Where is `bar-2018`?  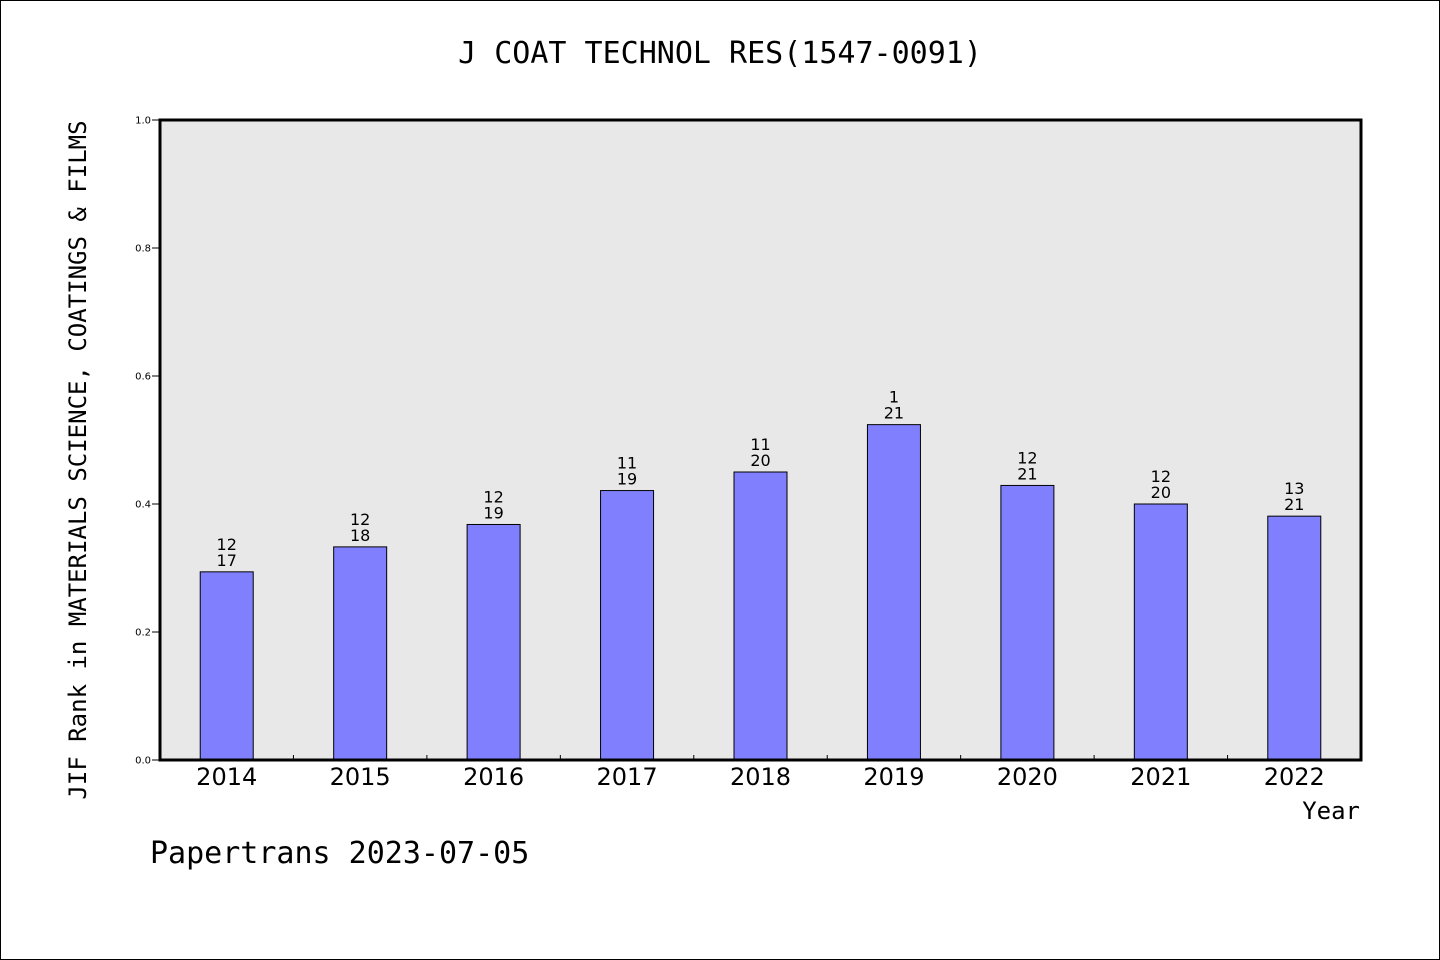 bar-2018 is located at coordinates (760, 616).